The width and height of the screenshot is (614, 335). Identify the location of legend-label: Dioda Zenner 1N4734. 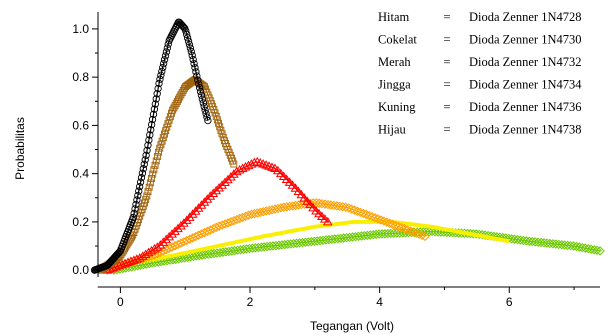
(525, 85).